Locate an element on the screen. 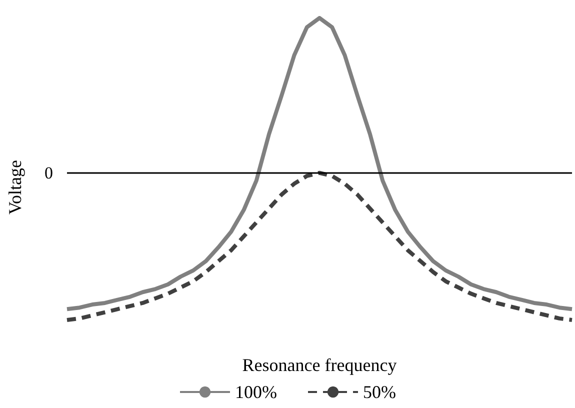  legend-label: 100% is located at coordinates (256, 392).